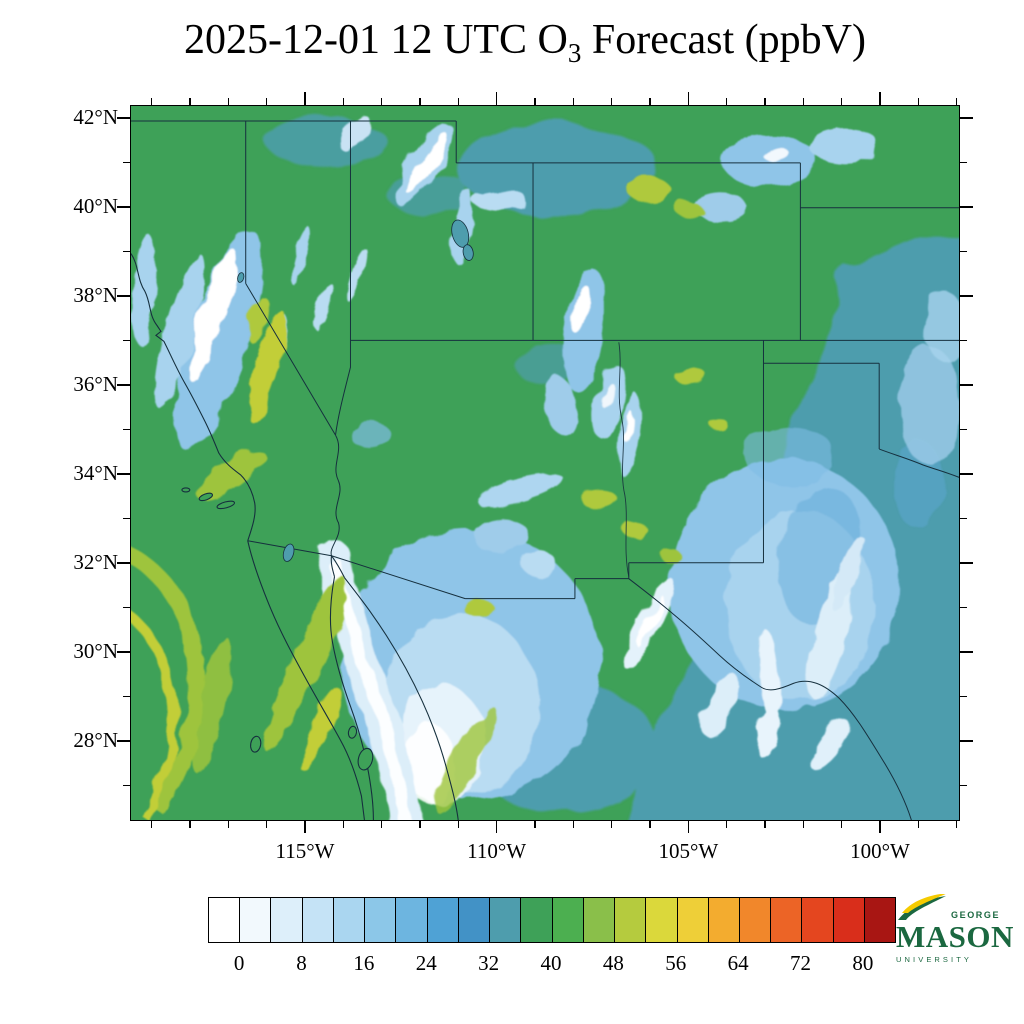  I want to click on lat-tick-label: 42°N, so click(95, 117).